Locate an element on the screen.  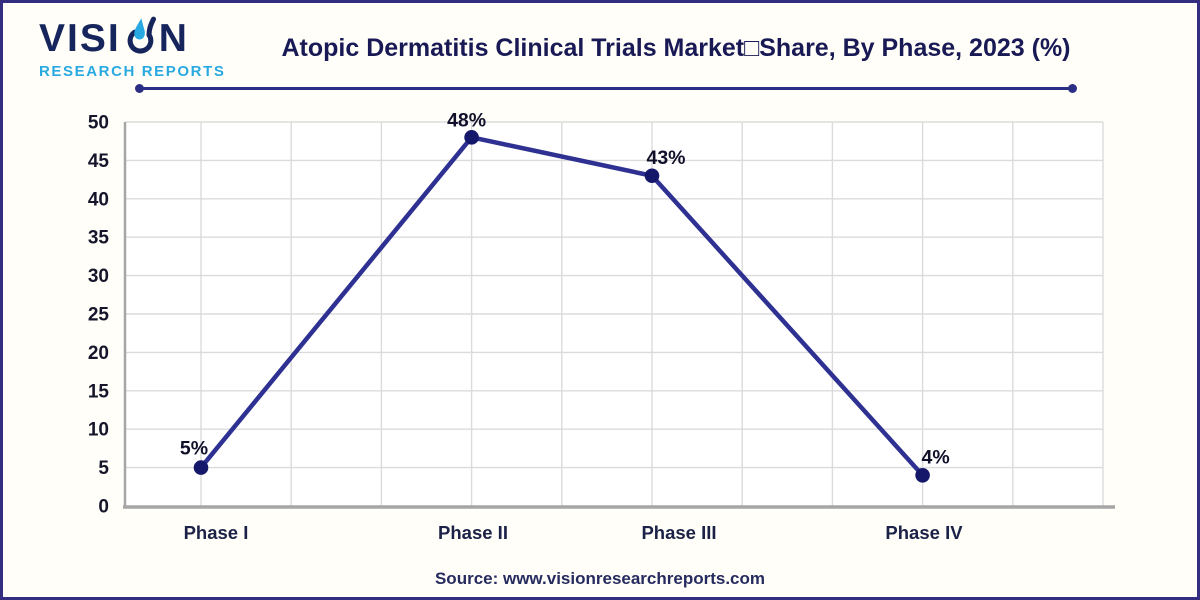
data-point-label: 43% is located at coordinates (665, 158).